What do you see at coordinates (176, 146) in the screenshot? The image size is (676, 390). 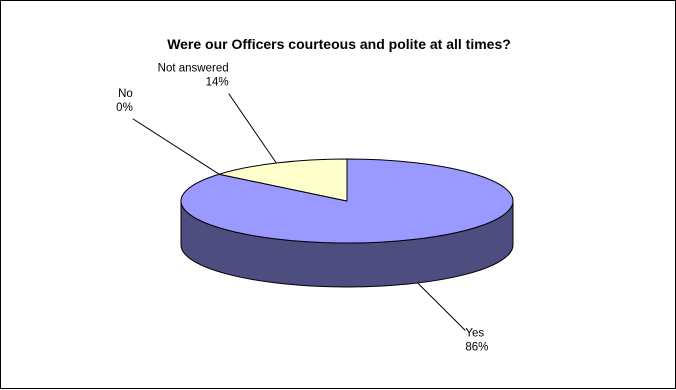 I see `leader-line-no` at bounding box center [176, 146].